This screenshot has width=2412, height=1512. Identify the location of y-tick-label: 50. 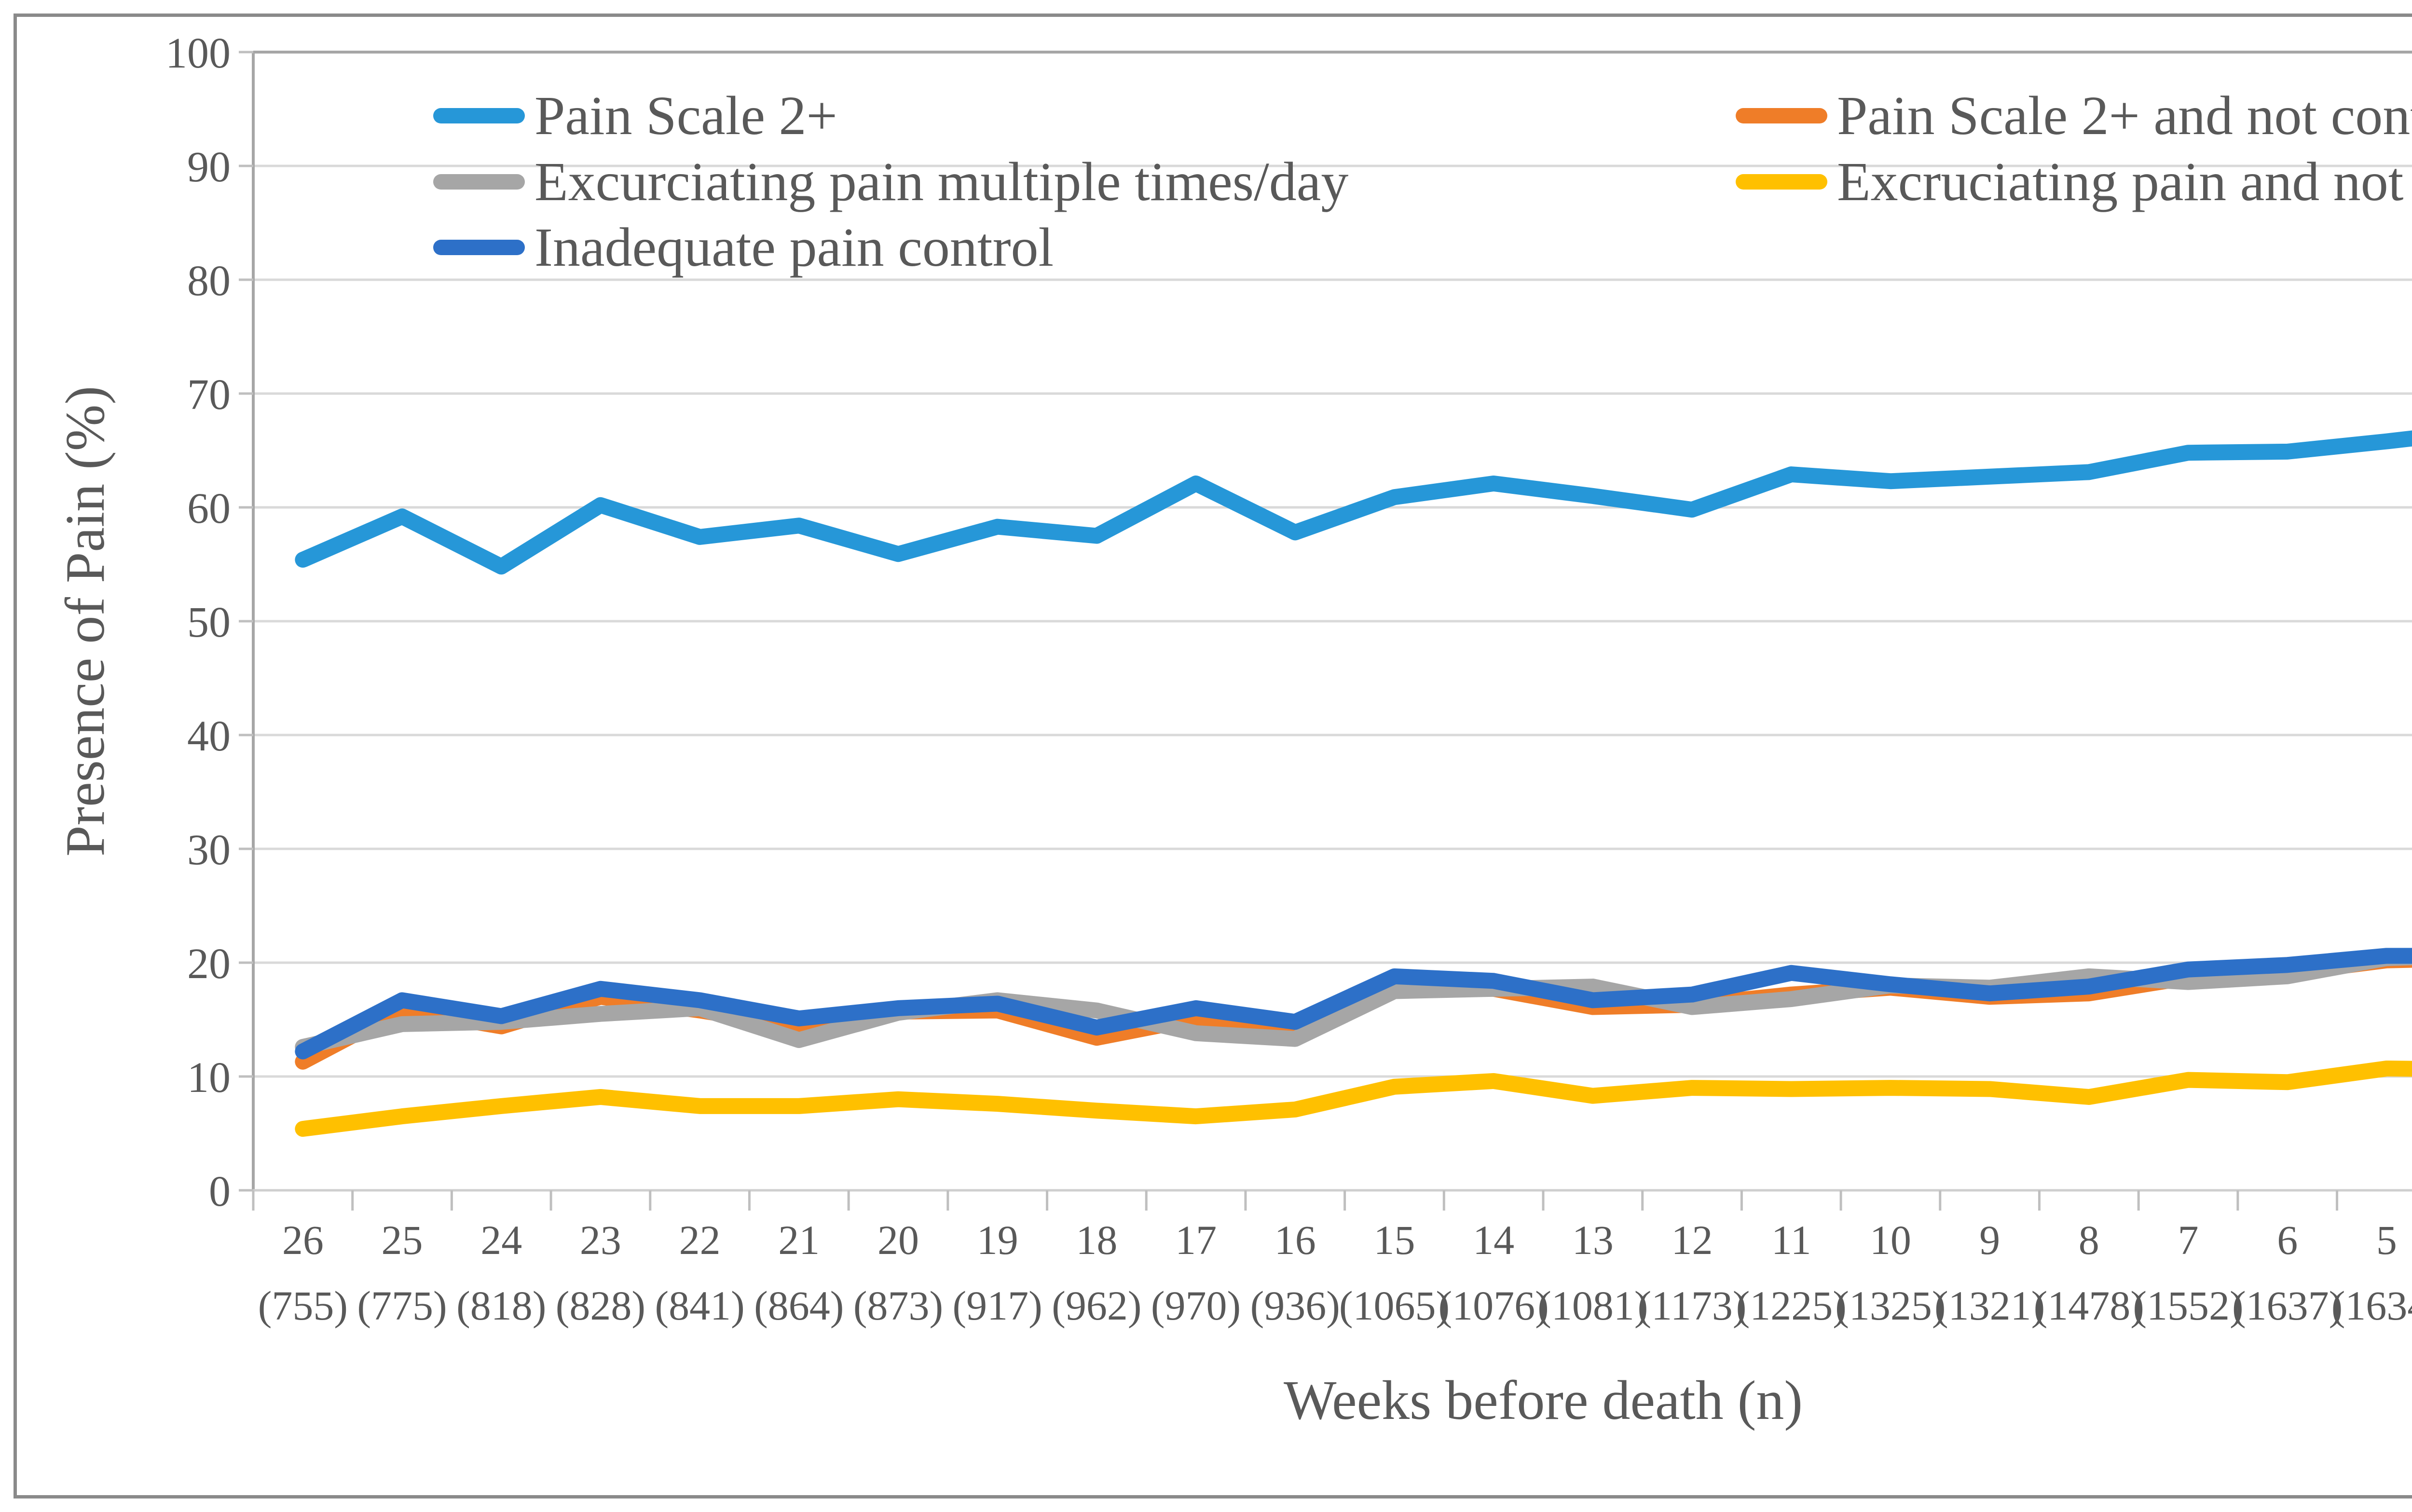
(209, 622).